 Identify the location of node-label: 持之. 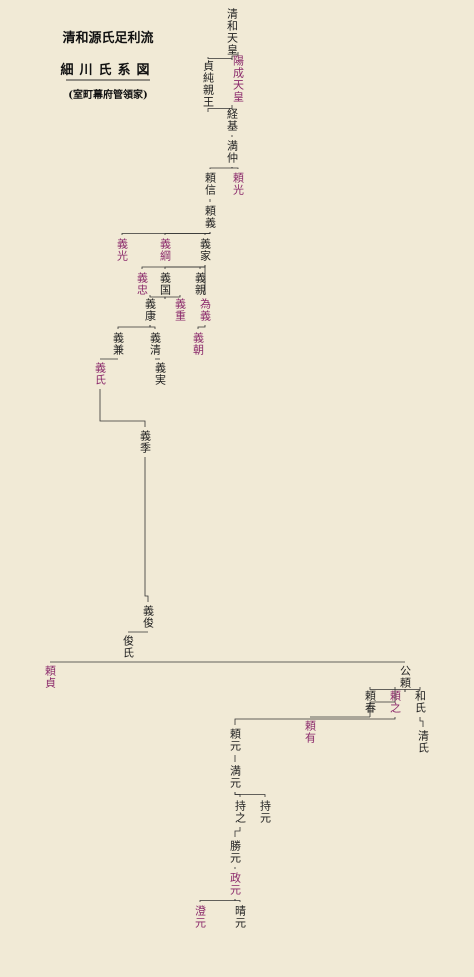
(240, 811).